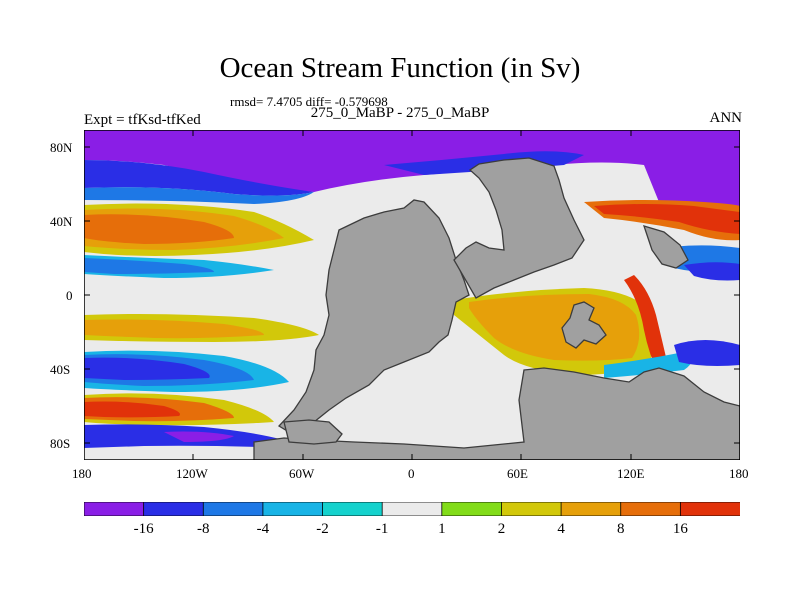  Describe the element at coordinates (142, 120) in the screenshot. I see `experiment-label: Expt = tfKsd-tfKed` at that location.